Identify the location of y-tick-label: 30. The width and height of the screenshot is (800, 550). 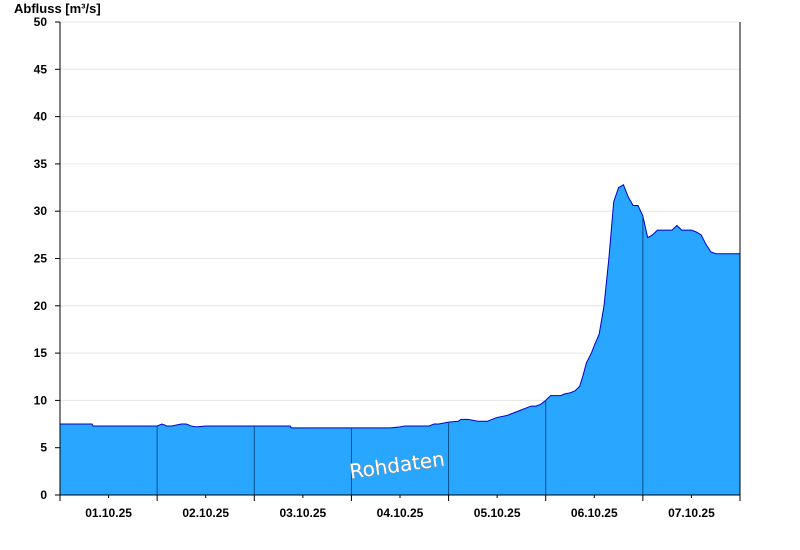
(41, 211).